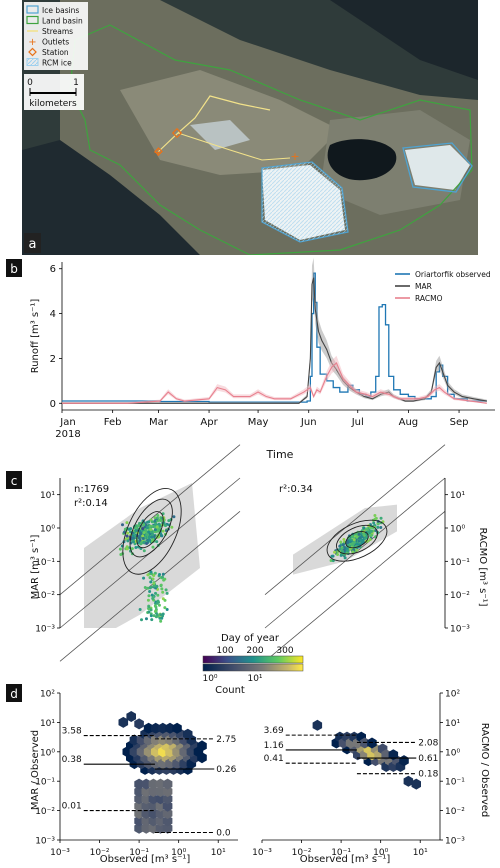  Describe the element at coordinates (57, 63) in the screenshot. I see `legend-label-5: RCM ice` at that location.